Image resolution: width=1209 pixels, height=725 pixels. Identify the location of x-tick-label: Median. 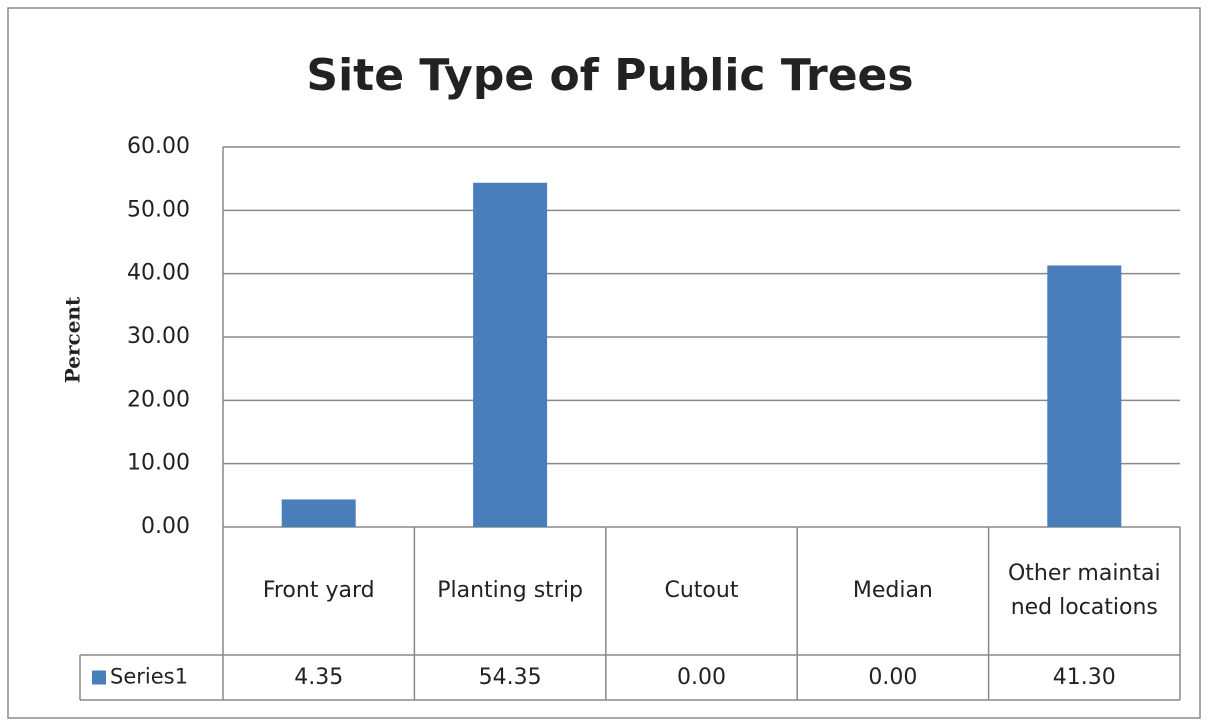
(892, 590).